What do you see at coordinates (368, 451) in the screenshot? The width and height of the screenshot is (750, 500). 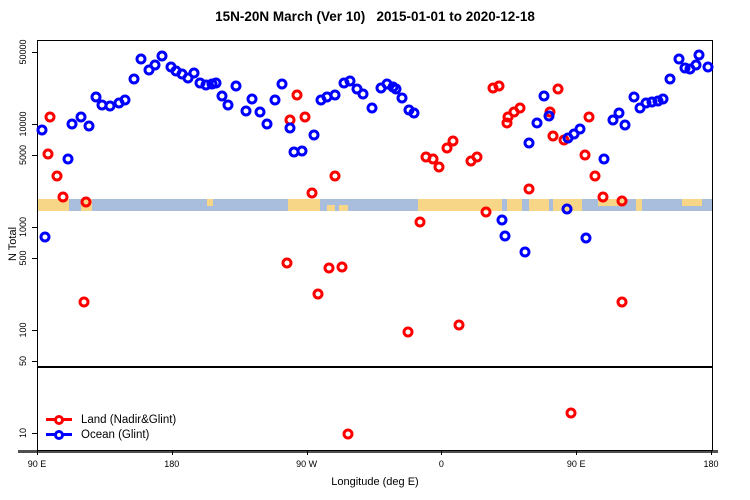 I see `x-axis-line` at bounding box center [368, 451].